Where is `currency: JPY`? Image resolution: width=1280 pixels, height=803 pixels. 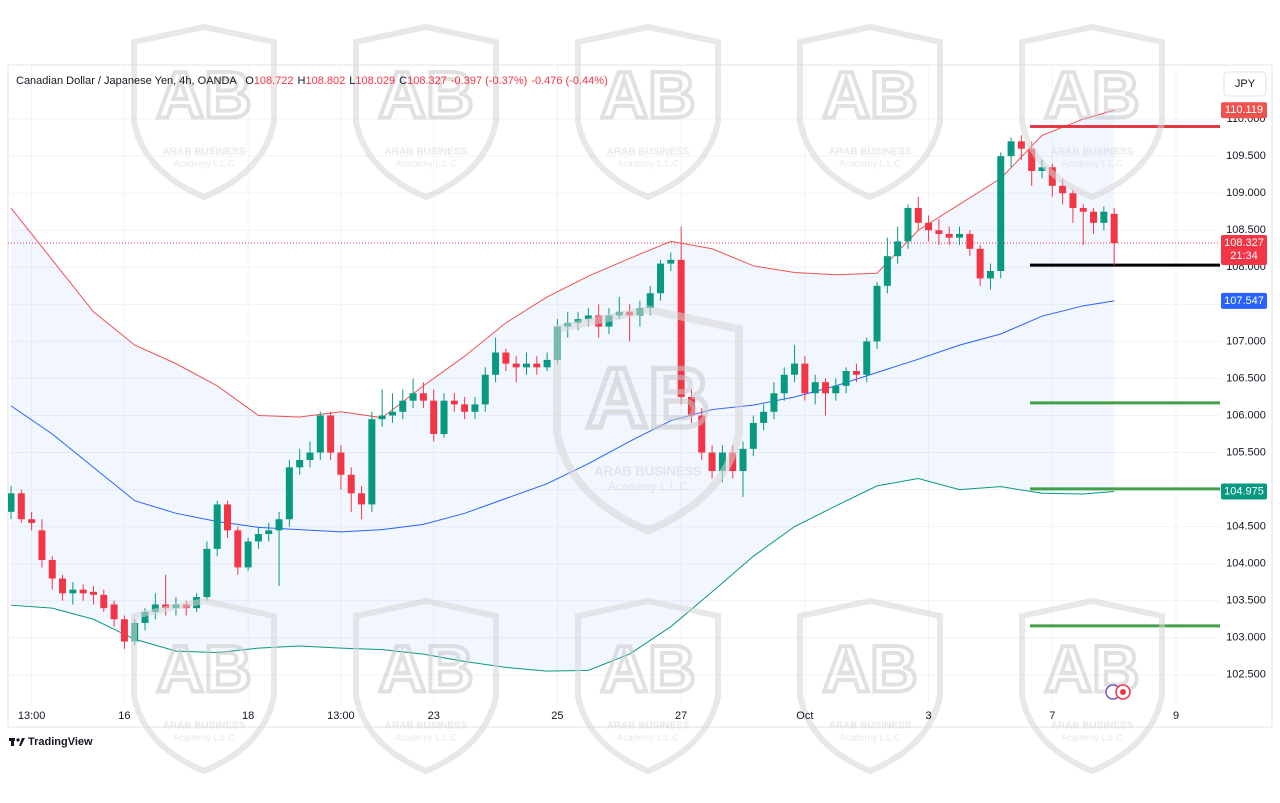
currency: JPY is located at coordinates (1245, 84).